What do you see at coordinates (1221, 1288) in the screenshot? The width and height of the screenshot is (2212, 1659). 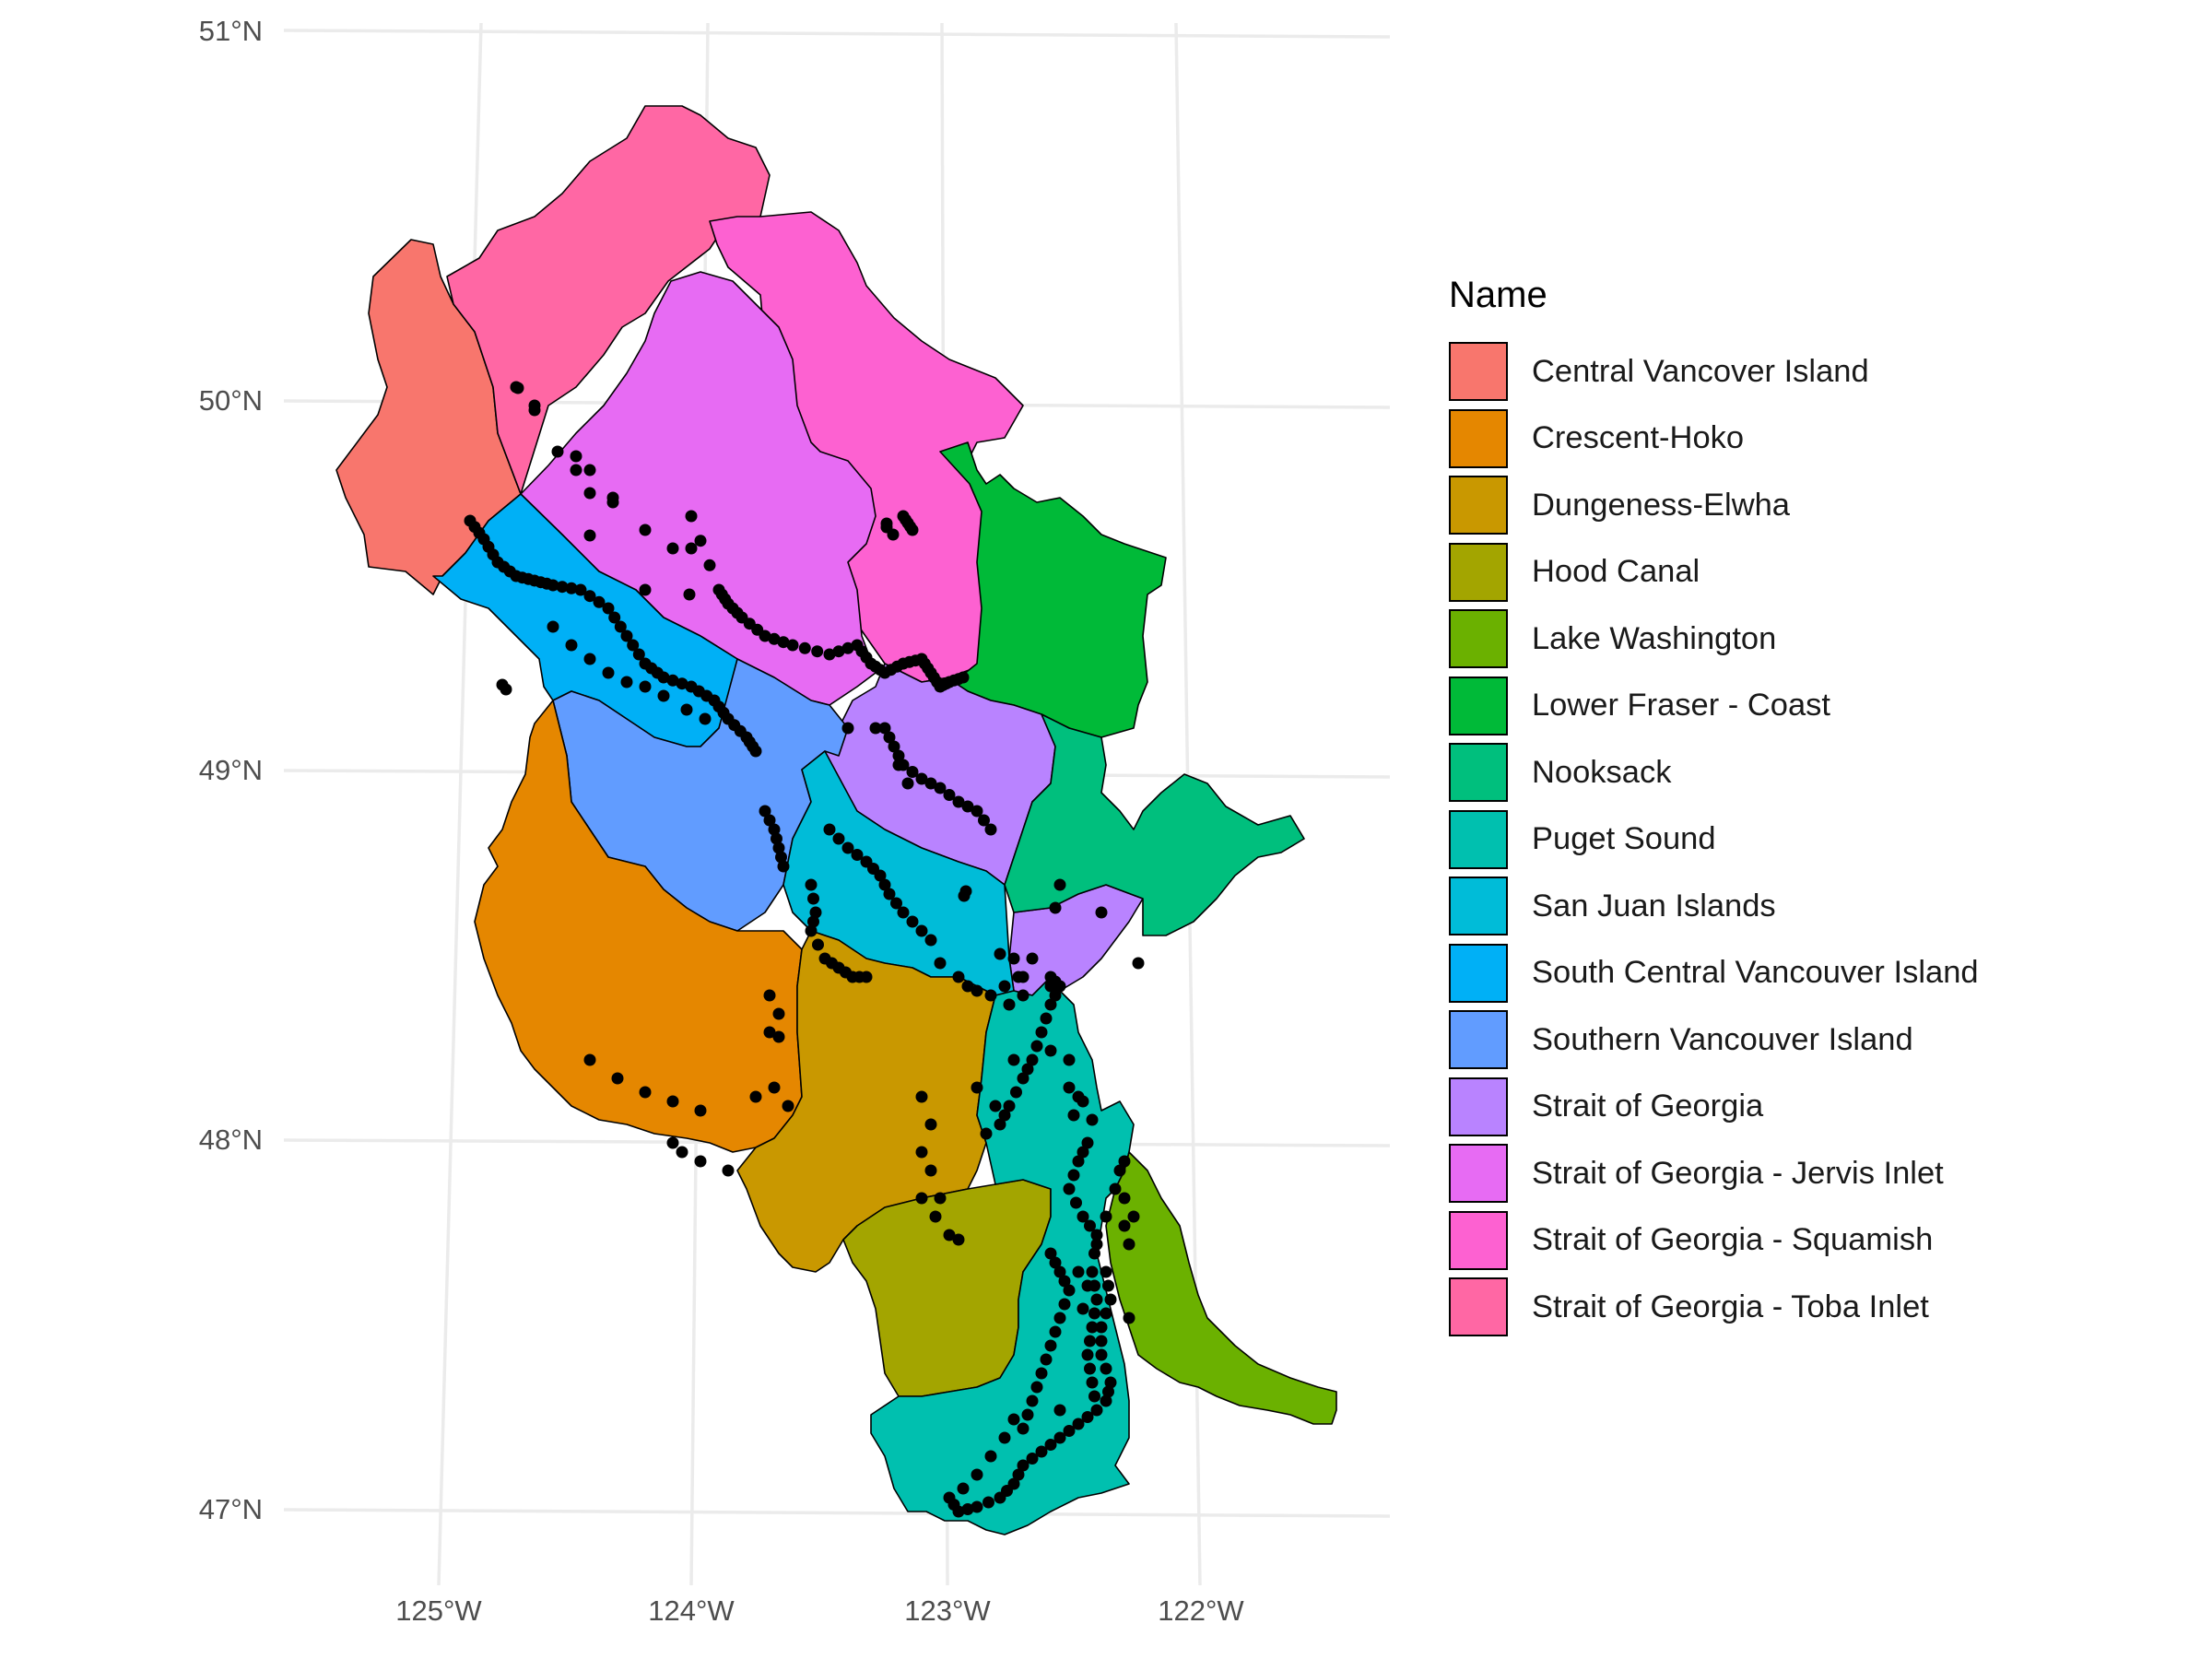 I see `region-lake-washington` at bounding box center [1221, 1288].